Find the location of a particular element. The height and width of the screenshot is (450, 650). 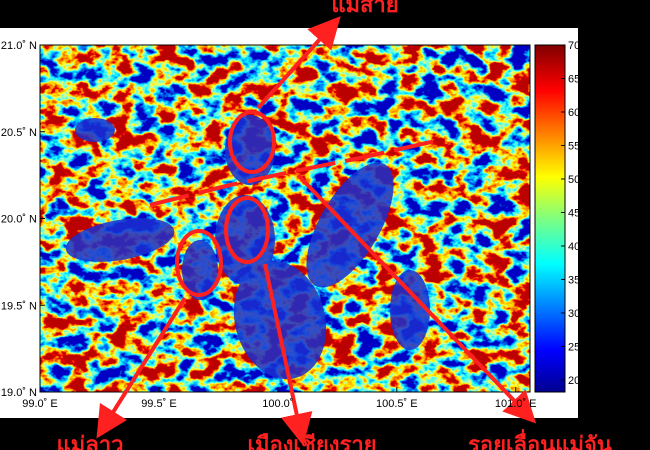

colorbar-tick-label: 450 is located at coordinates (577, 213).